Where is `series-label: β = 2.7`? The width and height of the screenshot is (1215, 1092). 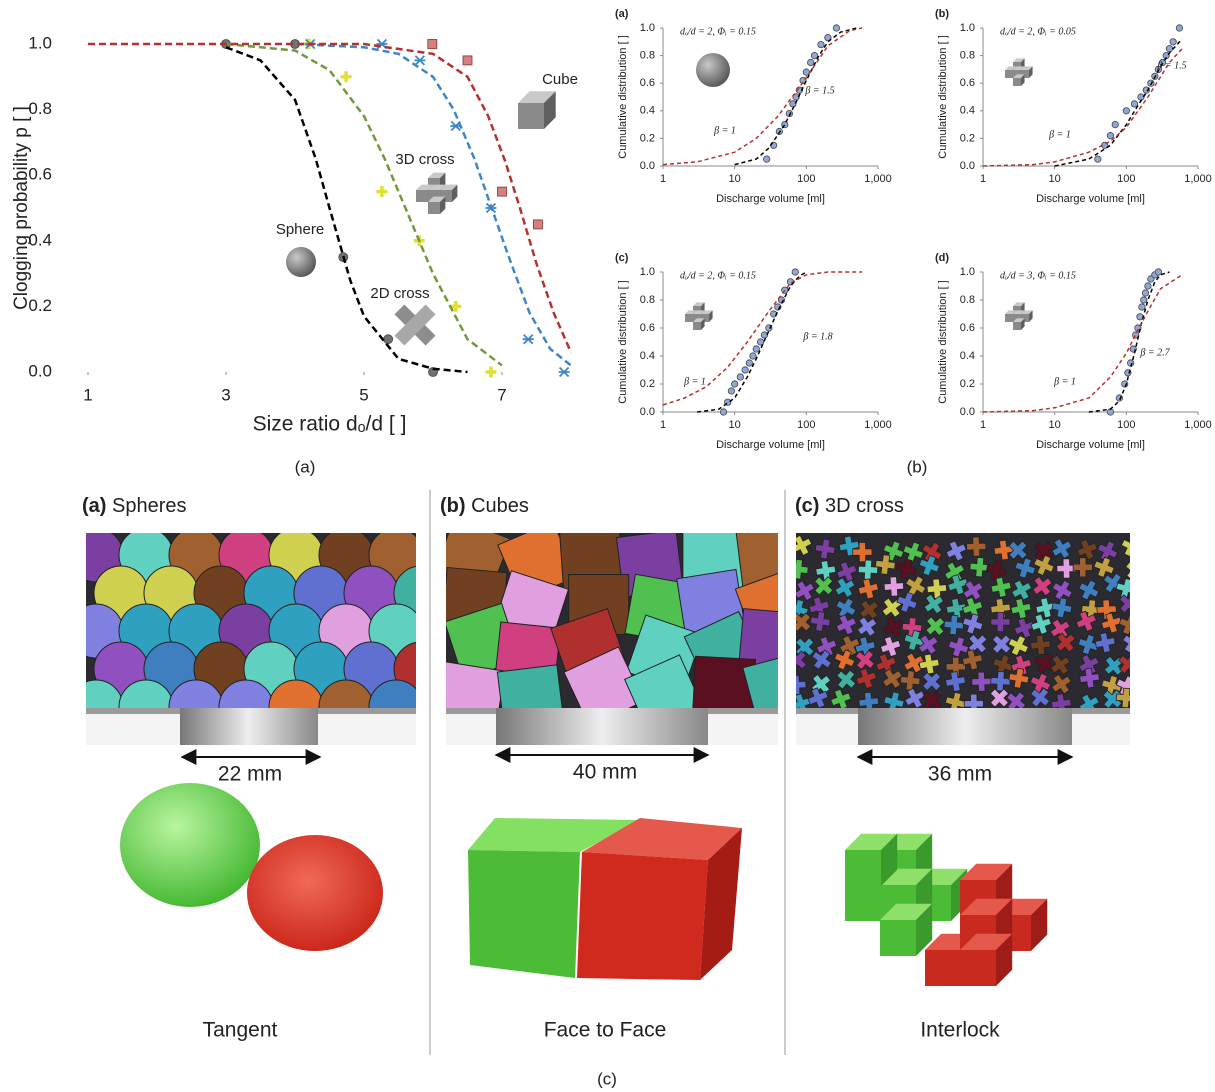 series-label: β = 2.7 is located at coordinates (1154, 352).